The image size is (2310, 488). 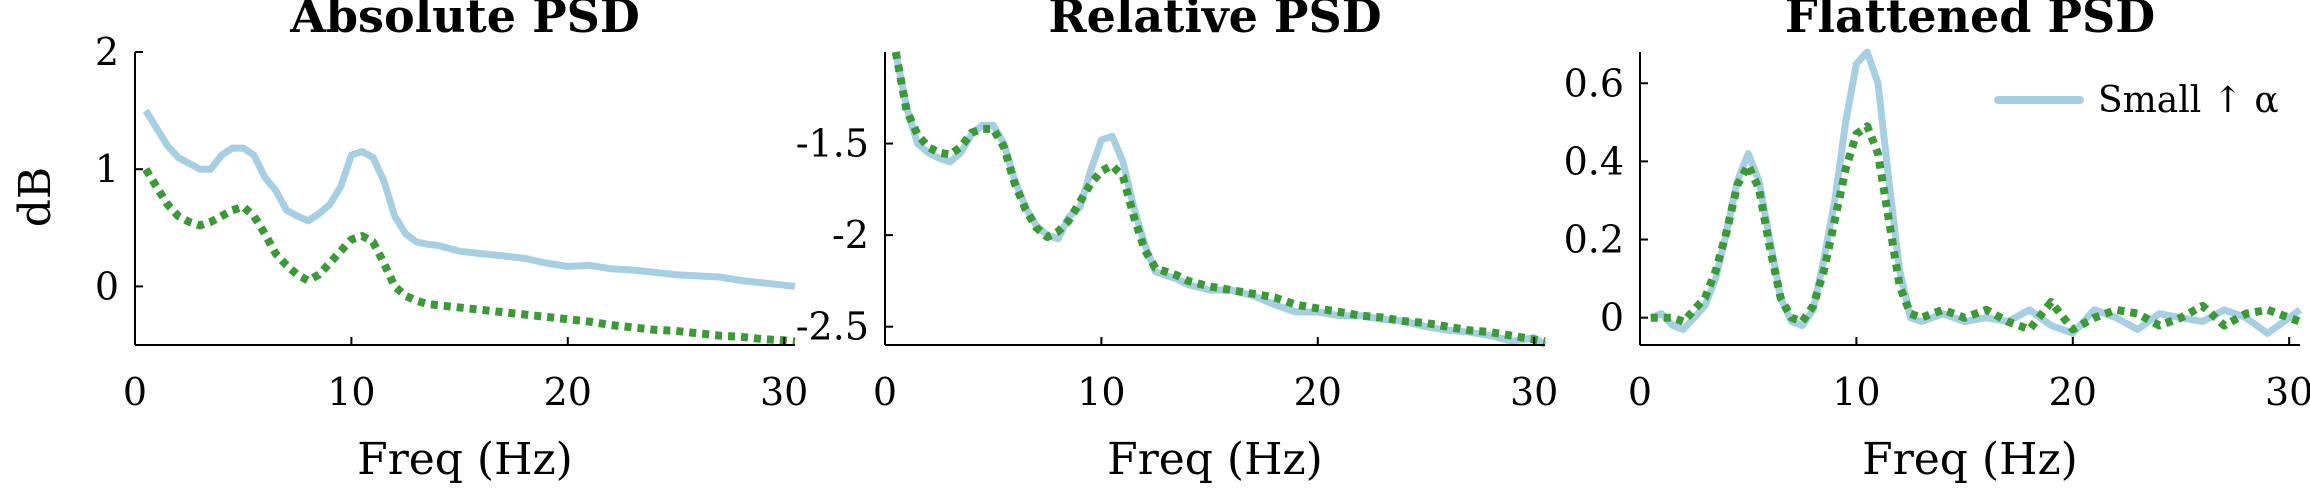 I want to click on y-tick-label: 0.2, so click(x=1594, y=240).